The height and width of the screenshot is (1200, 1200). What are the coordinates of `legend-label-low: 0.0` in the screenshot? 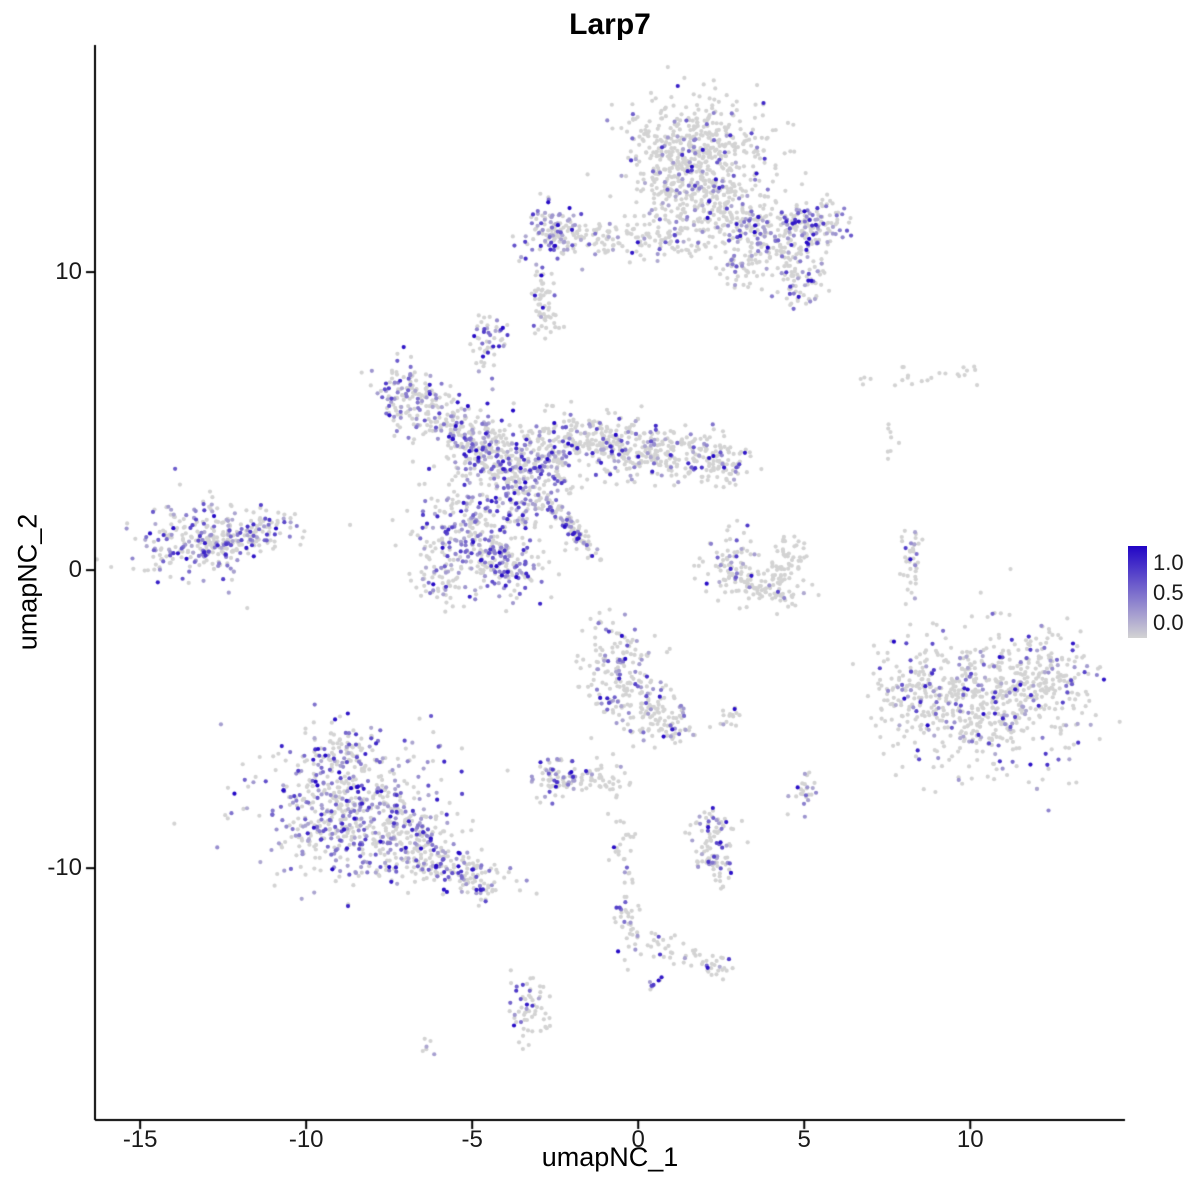 It's located at (1168, 622).